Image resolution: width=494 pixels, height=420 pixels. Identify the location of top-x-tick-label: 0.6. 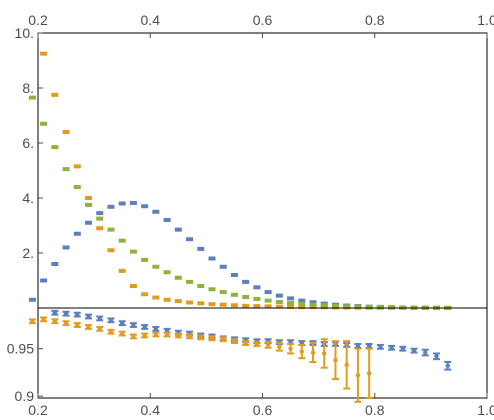
(263, 20).